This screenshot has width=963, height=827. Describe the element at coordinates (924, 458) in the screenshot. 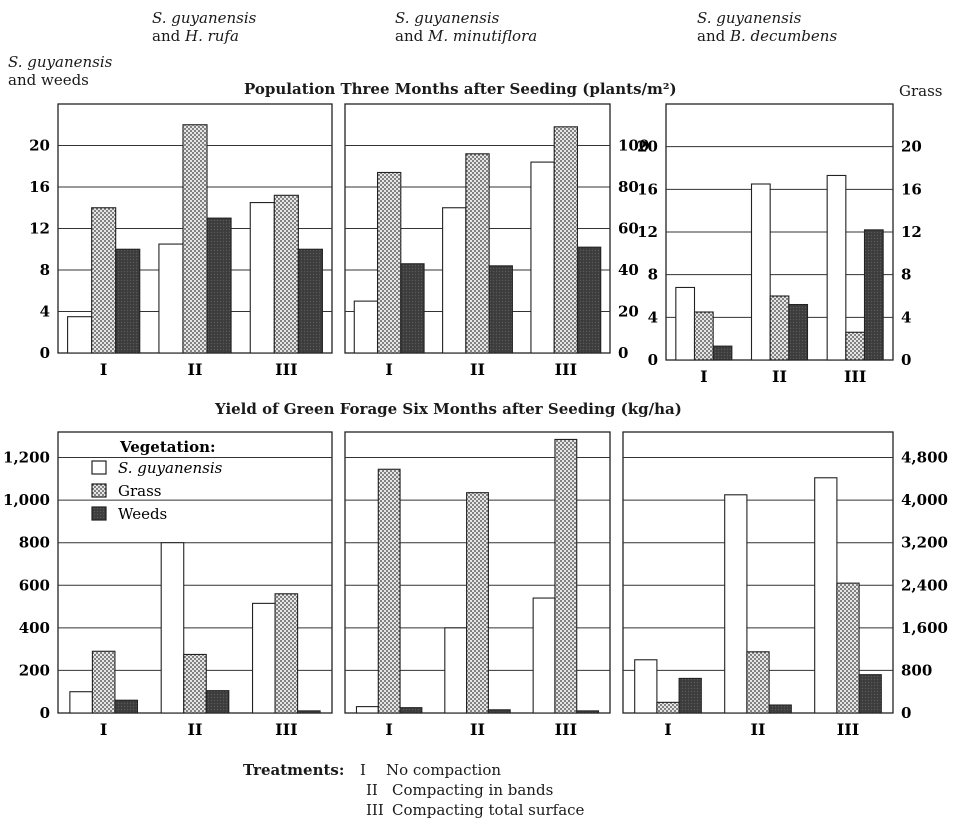

I see `y-tick-label-right: 4,800` at that location.